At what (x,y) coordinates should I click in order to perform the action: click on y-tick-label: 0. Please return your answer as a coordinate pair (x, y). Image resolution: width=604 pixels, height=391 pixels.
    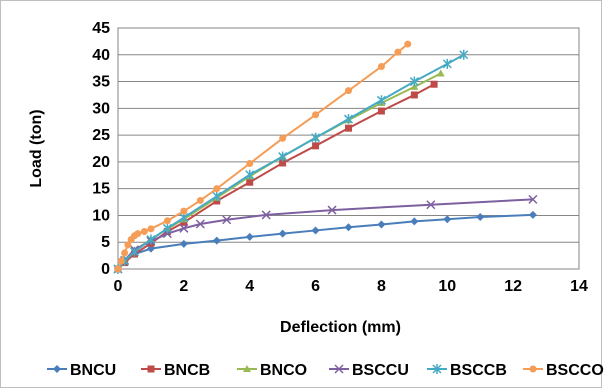
    Looking at the image, I should click on (105, 269).